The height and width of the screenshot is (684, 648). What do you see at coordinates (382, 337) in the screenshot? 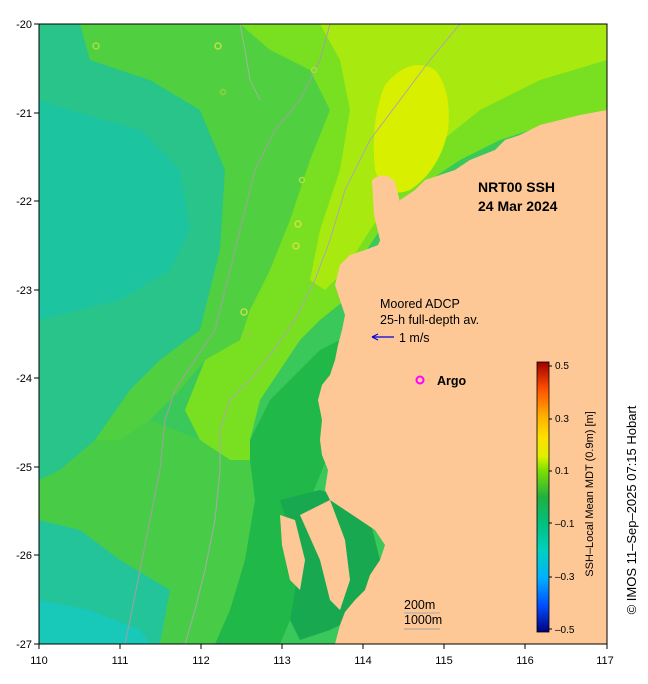
I see `velocity-arrow-icon` at bounding box center [382, 337].